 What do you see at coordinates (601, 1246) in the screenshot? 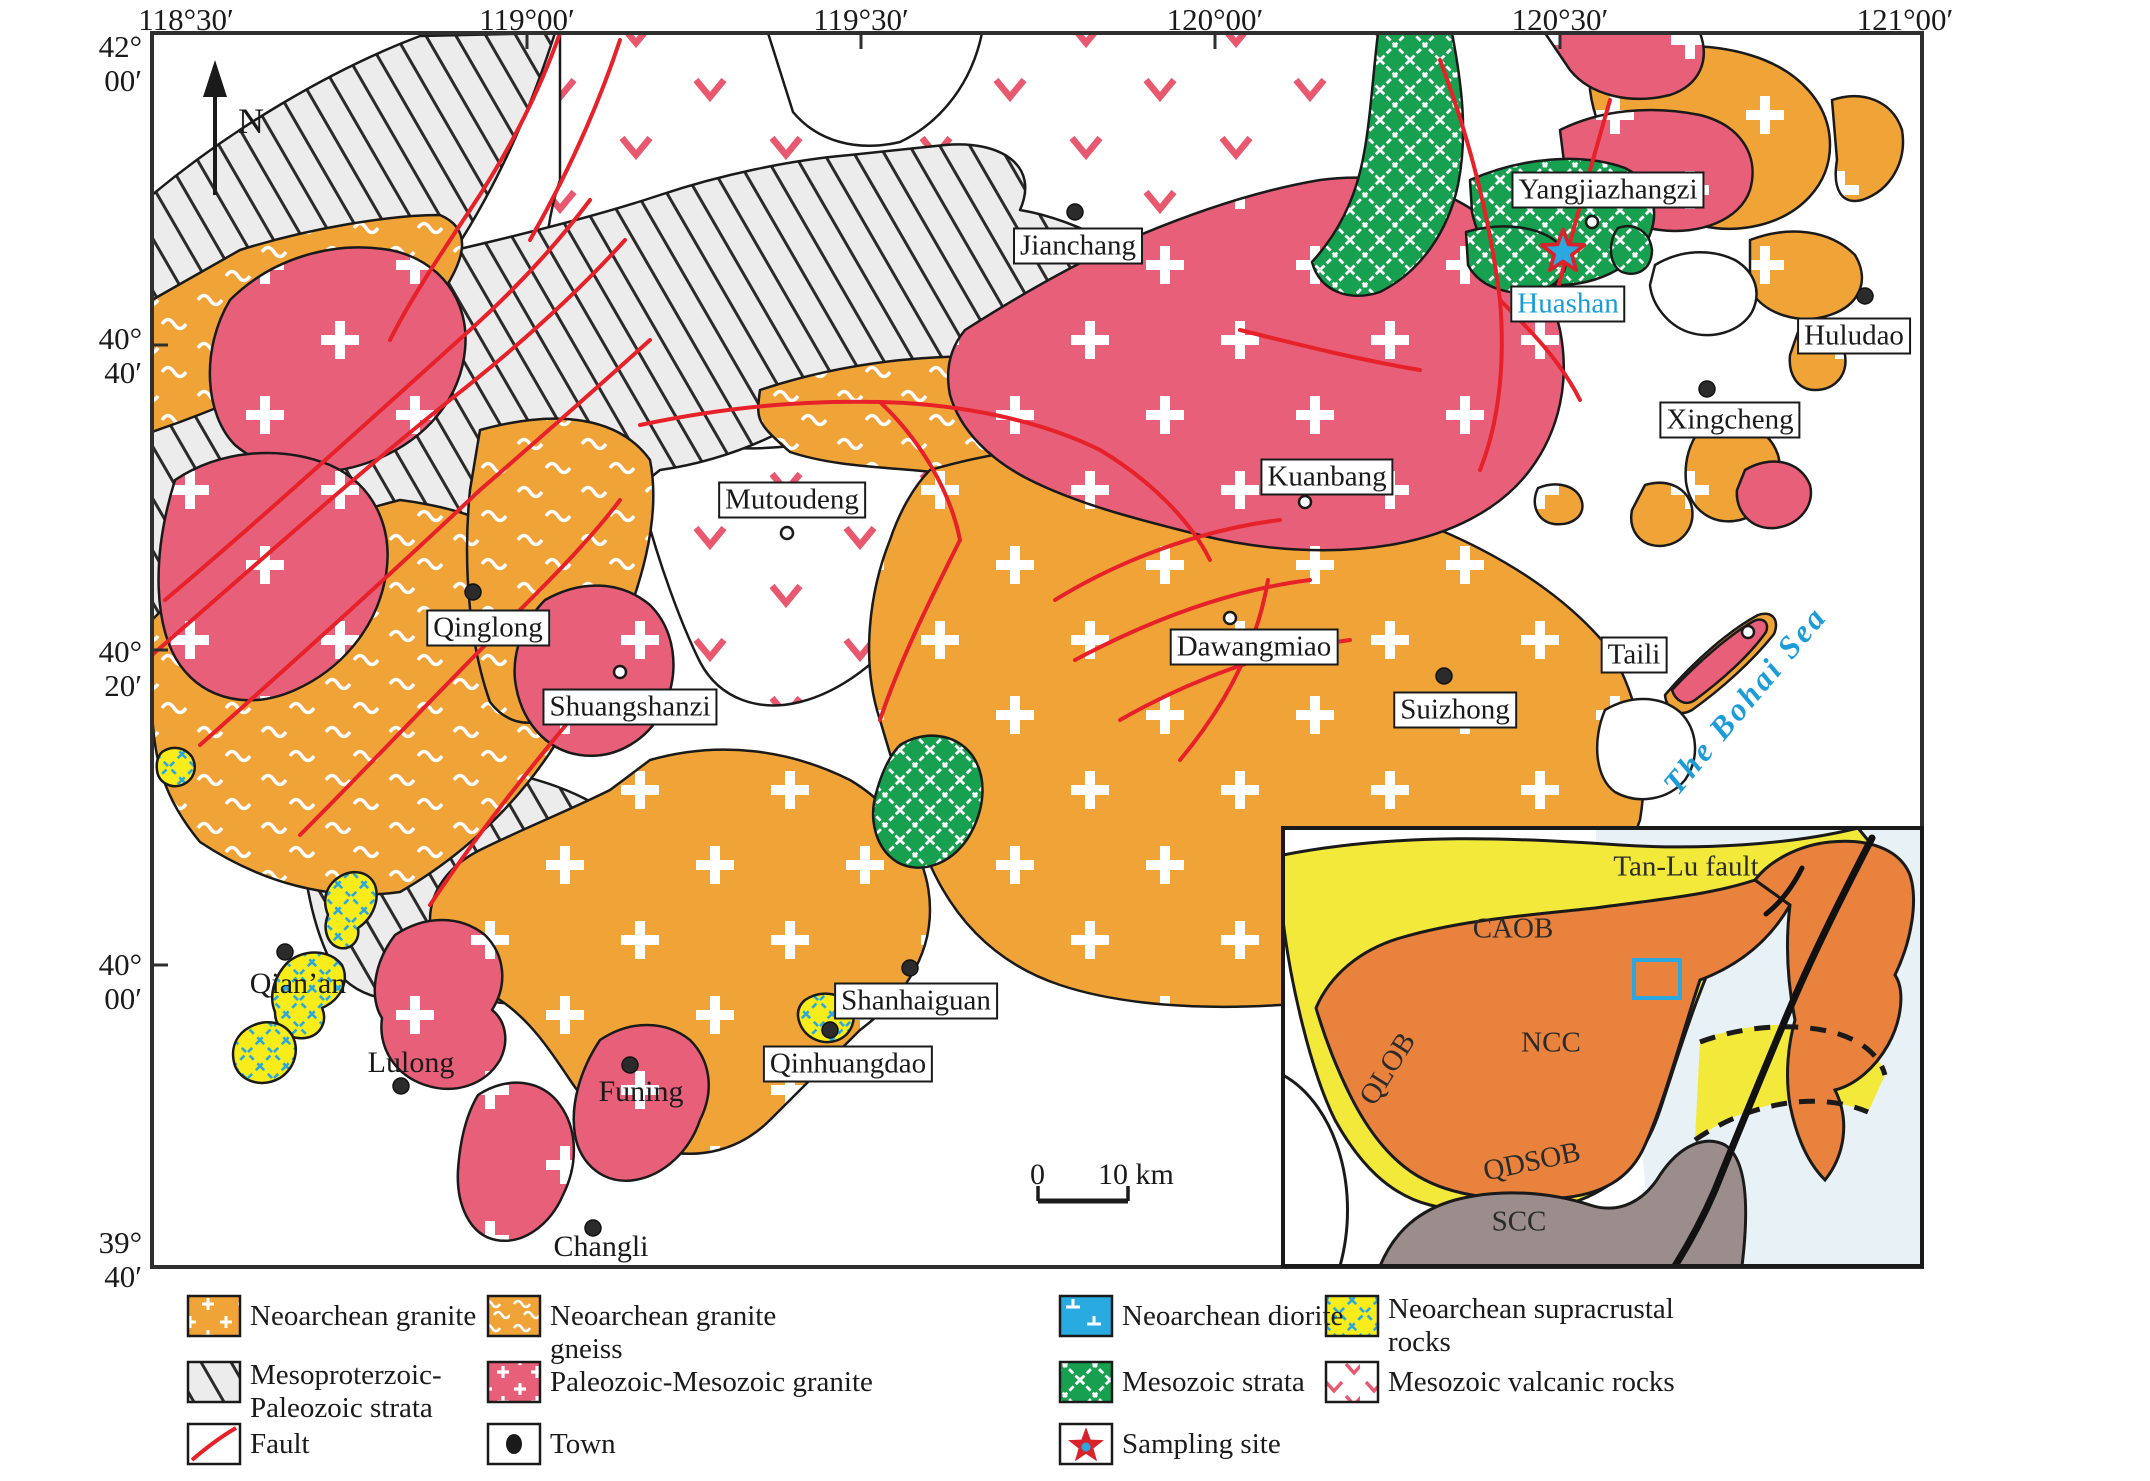
I see `town-label-changli: Changli` at bounding box center [601, 1246].